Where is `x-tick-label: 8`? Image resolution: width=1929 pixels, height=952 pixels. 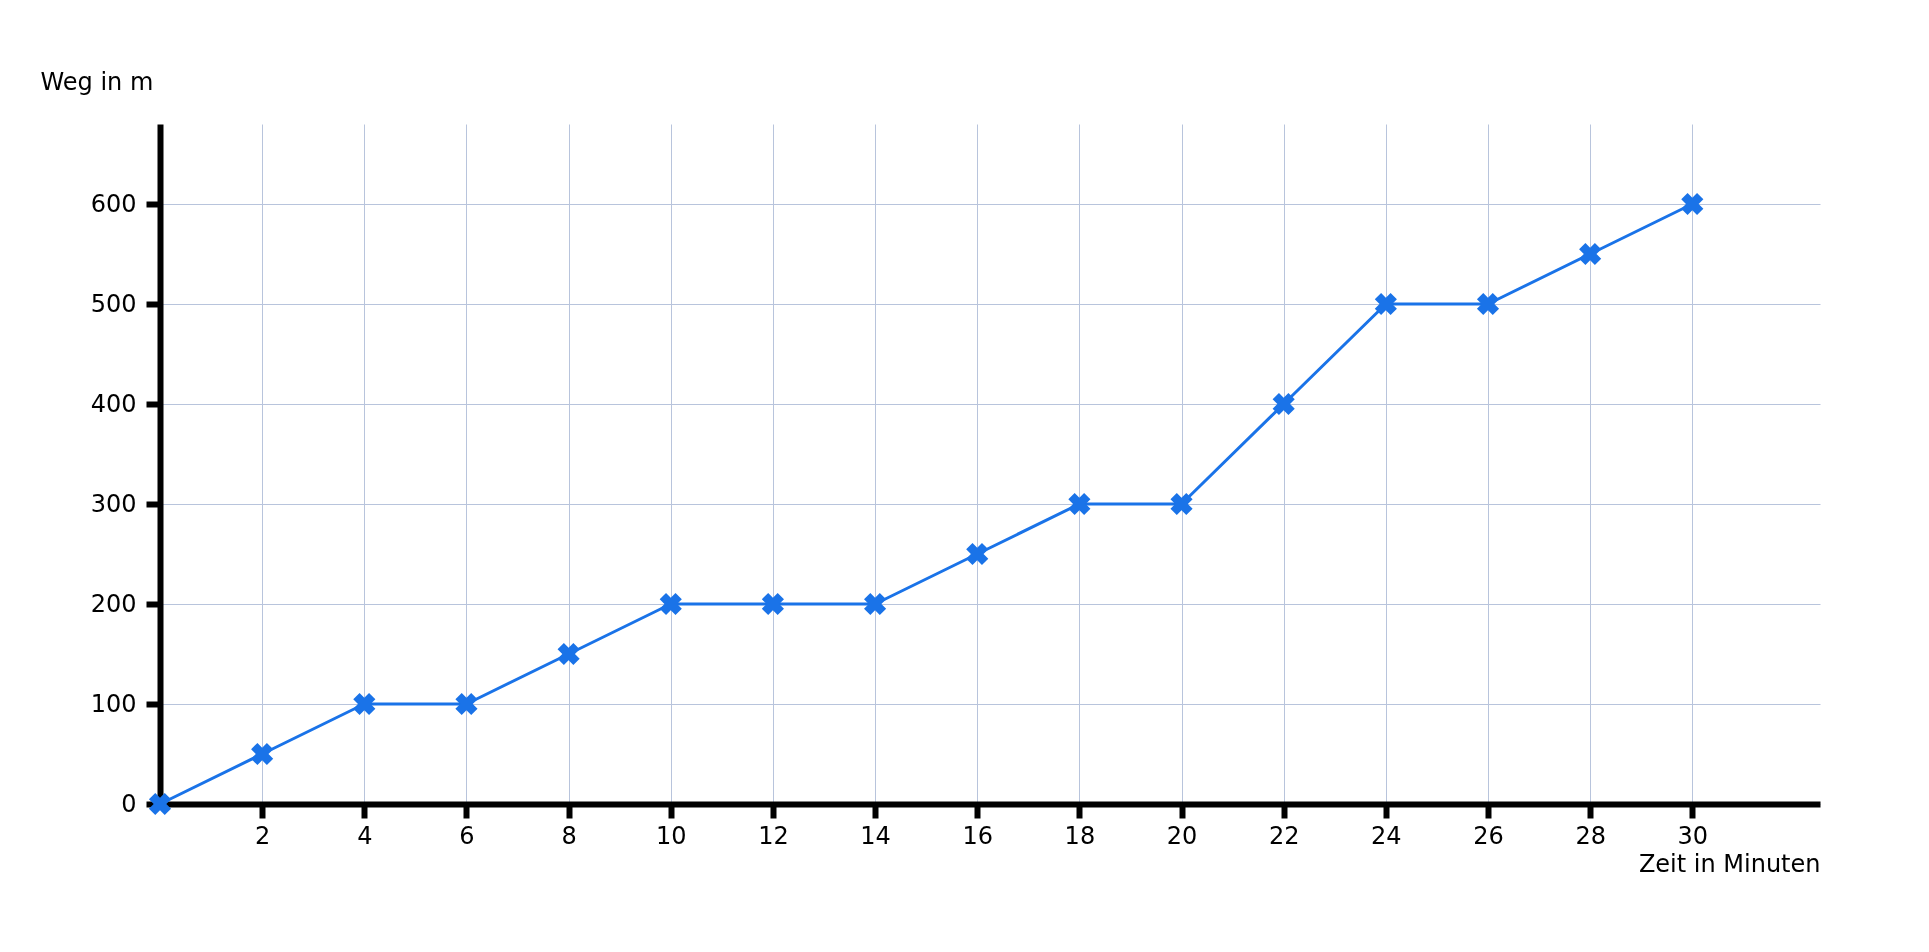
x-tick-label: 8 is located at coordinates (569, 835).